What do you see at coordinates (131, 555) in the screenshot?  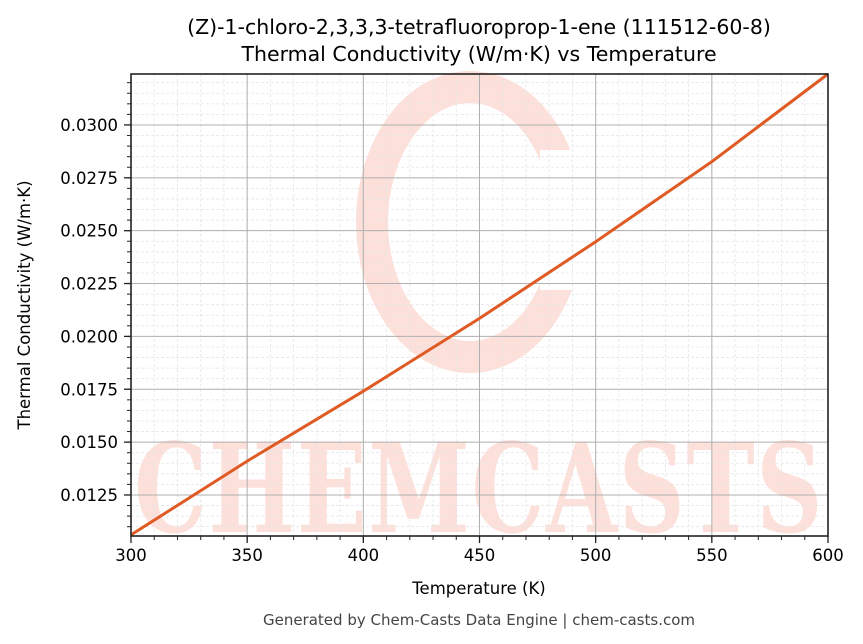 I see `x-tick-label: 300` at bounding box center [131, 555].